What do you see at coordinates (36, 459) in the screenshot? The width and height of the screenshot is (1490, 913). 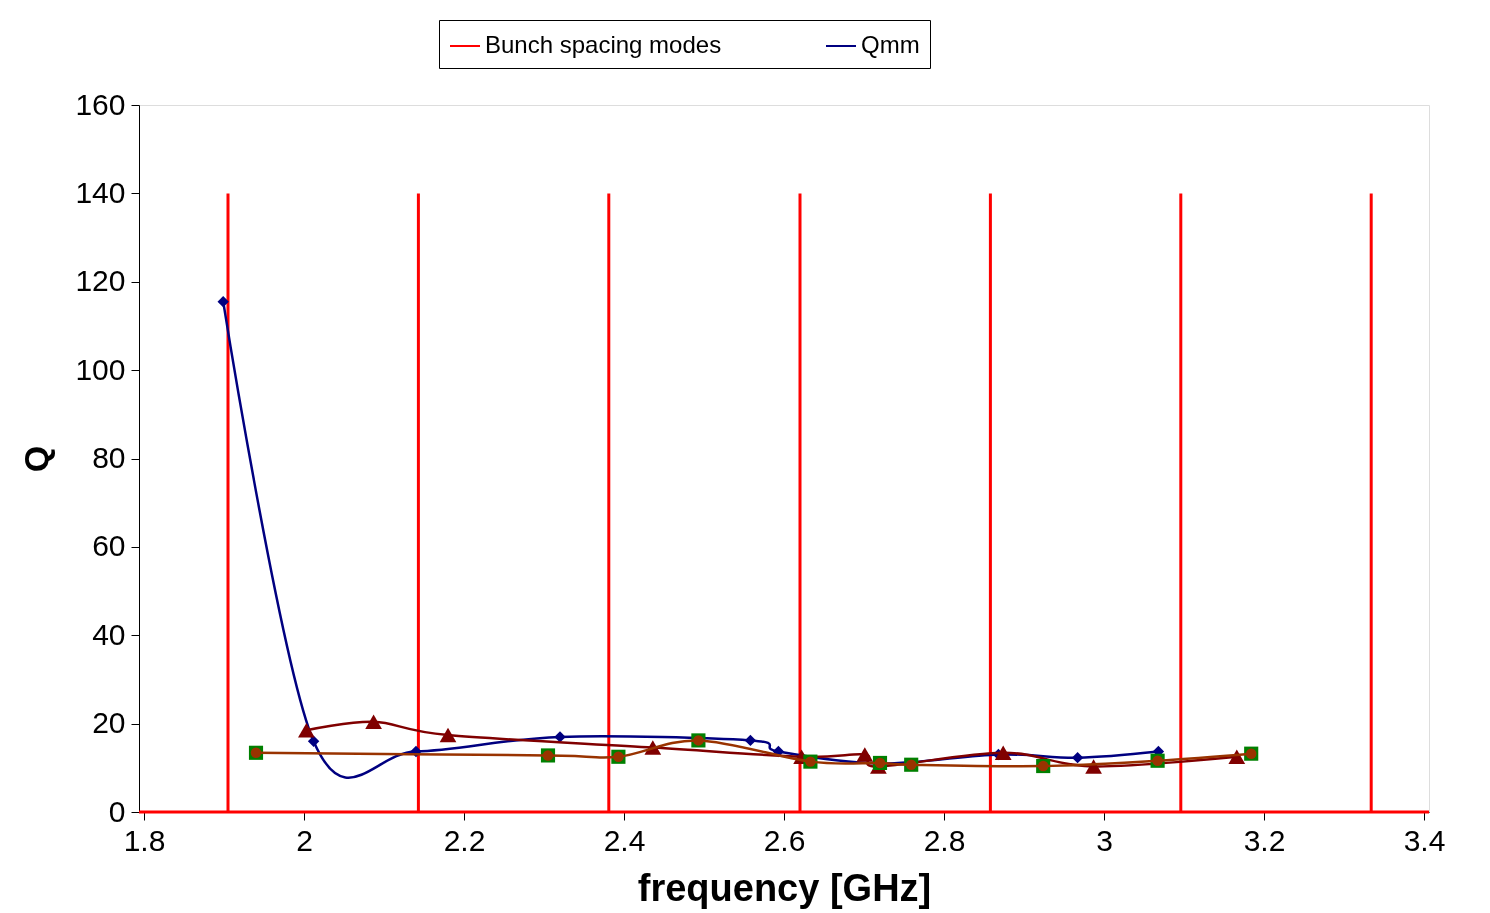 I see `y-axis-title: Q` at bounding box center [36, 459].